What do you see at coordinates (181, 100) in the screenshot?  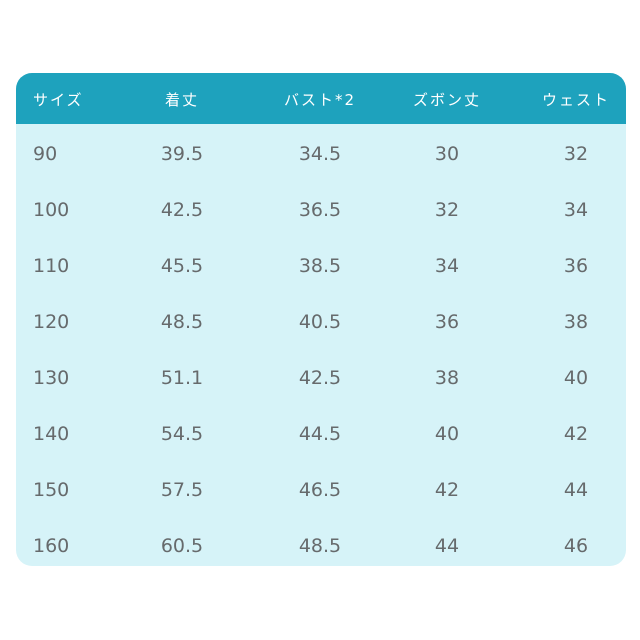 I see `header-length: 着丈` at bounding box center [181, 100].